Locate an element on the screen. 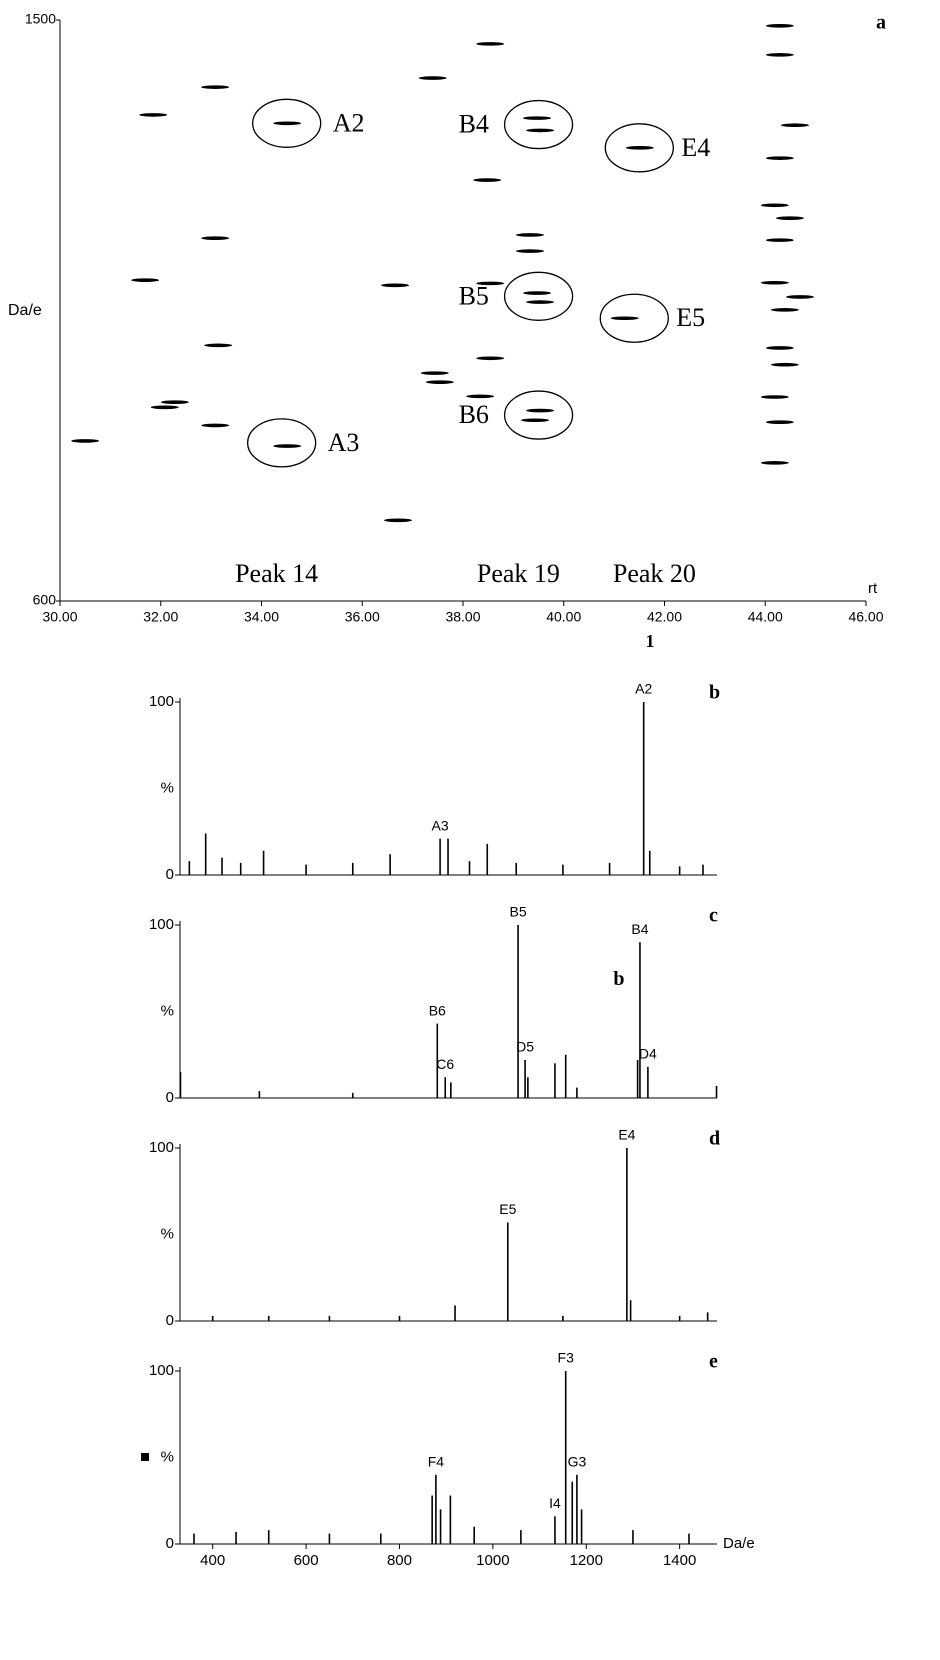 This screenshot has width=940, height=1660. peak-label: G3 is located at coordinates (577, 1462).